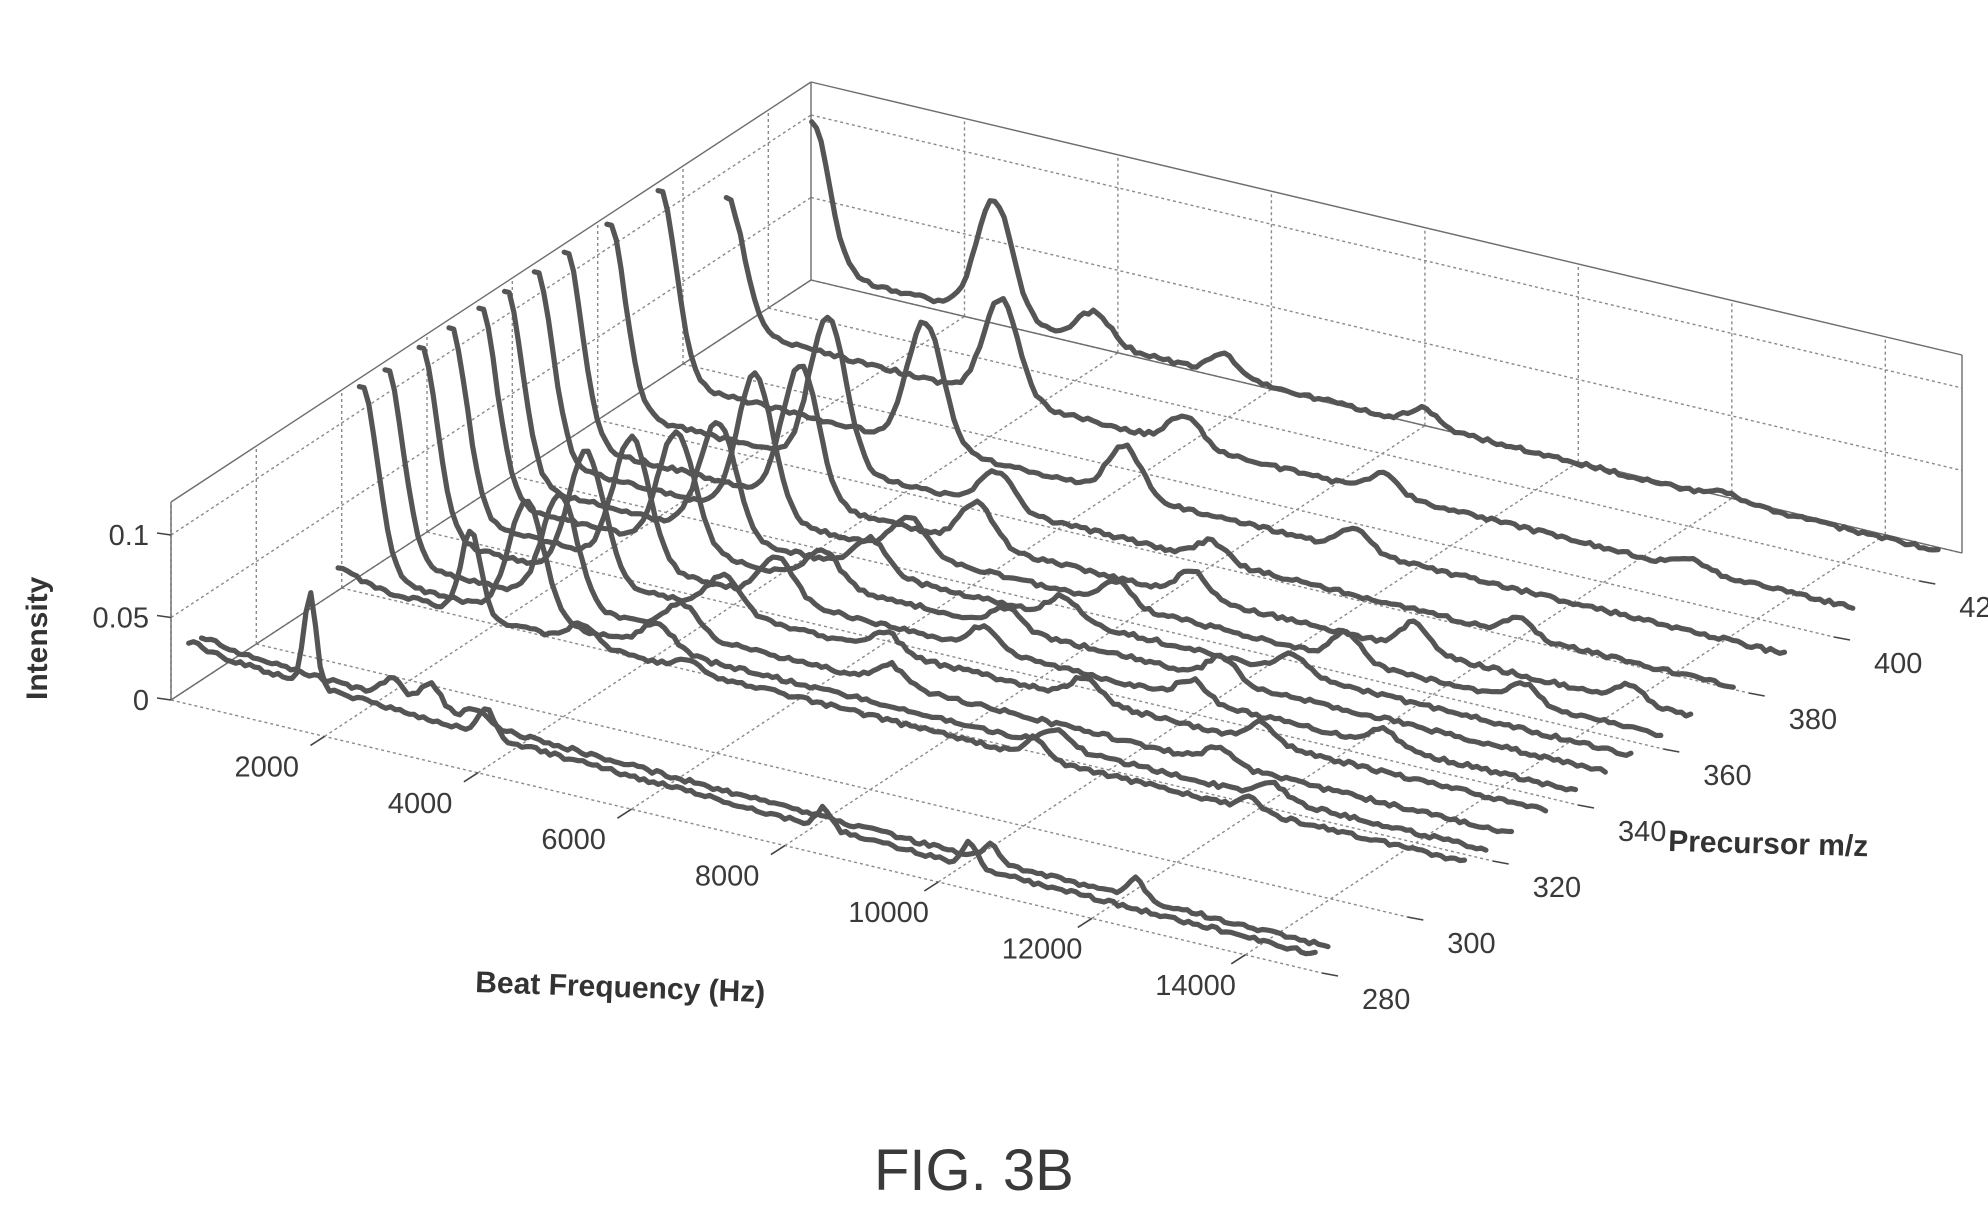 This screenshot has height=1225, width=1988. I want to click on x-tick-label: 4000, so click(420, 804).